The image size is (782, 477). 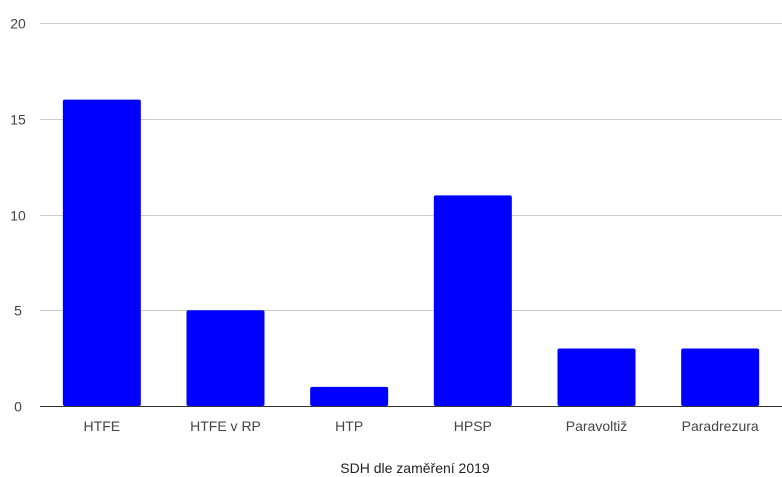 I want to click on x-tick-label: HTFE, so click(x=102, y=426).